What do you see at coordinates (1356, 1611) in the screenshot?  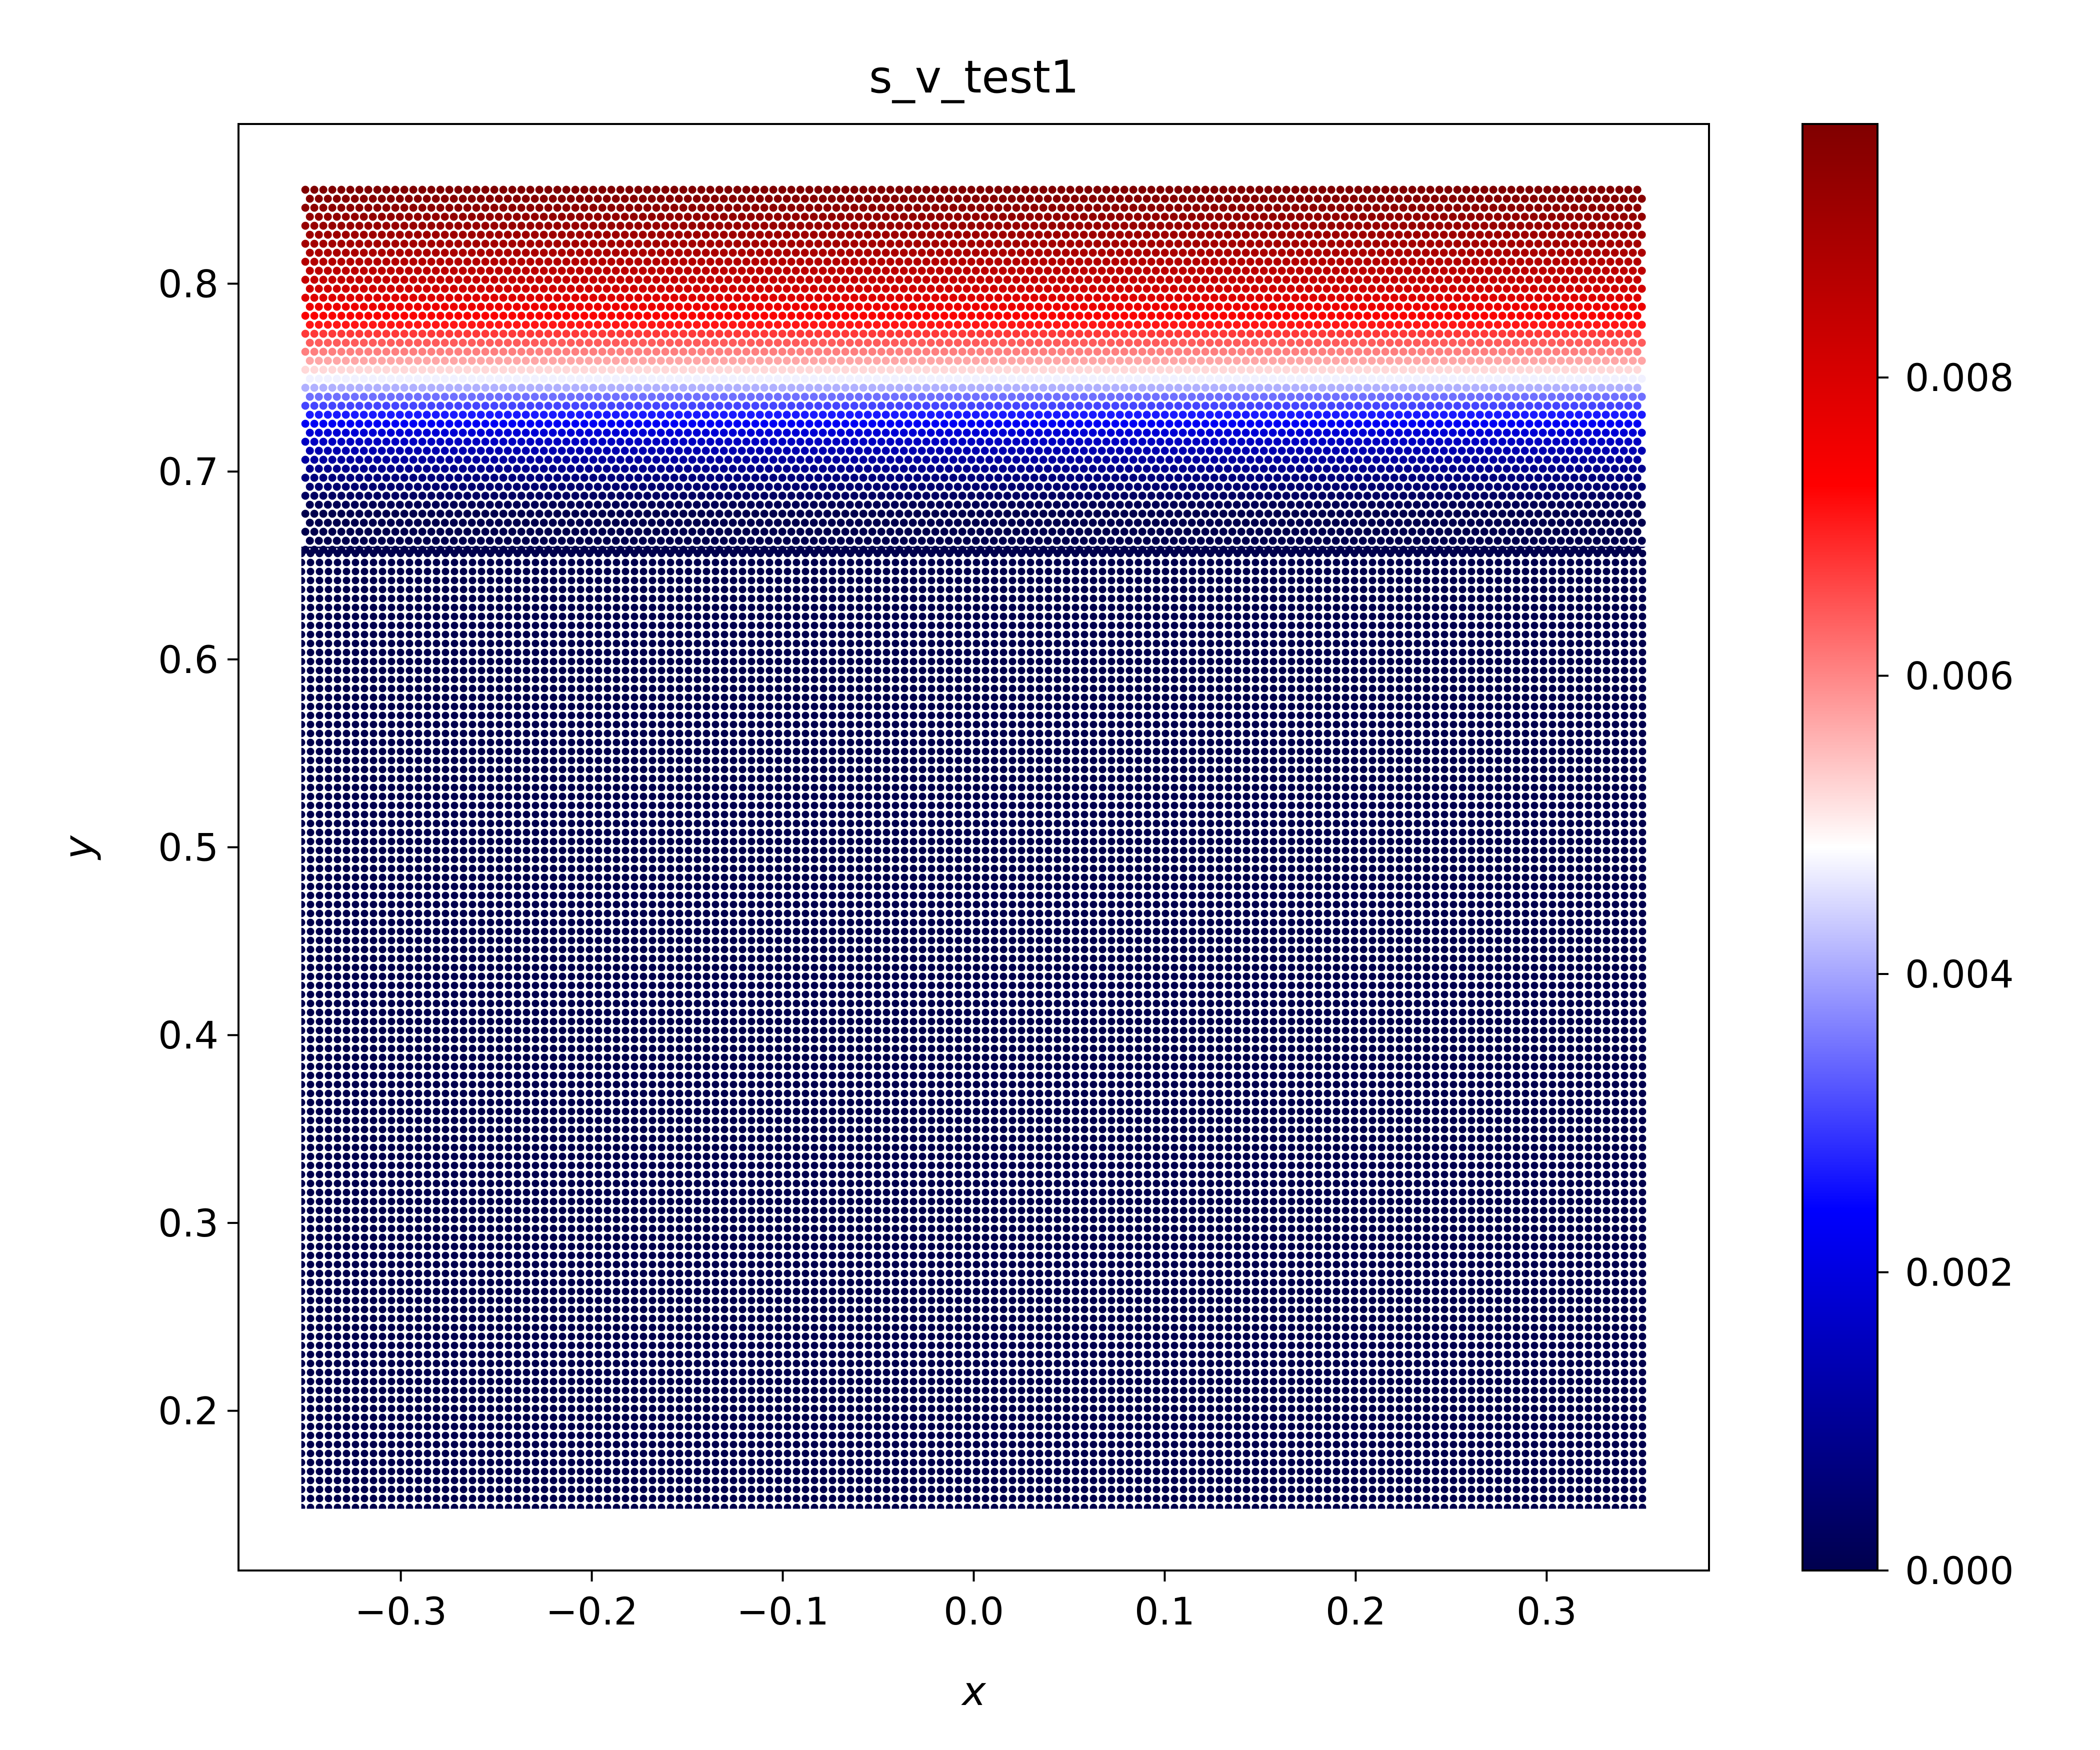 I see `x-tick-label: 0.2` at bounding box center [1356, 1611].